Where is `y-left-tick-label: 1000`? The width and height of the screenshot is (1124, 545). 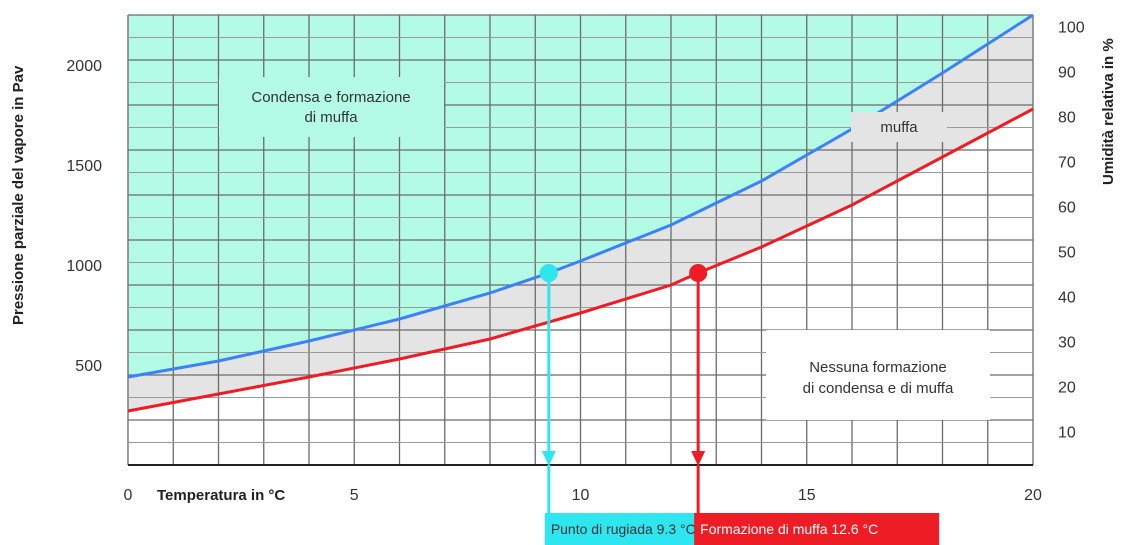 y-left-tick-label: 1000 is located at coordinates (84, 266).